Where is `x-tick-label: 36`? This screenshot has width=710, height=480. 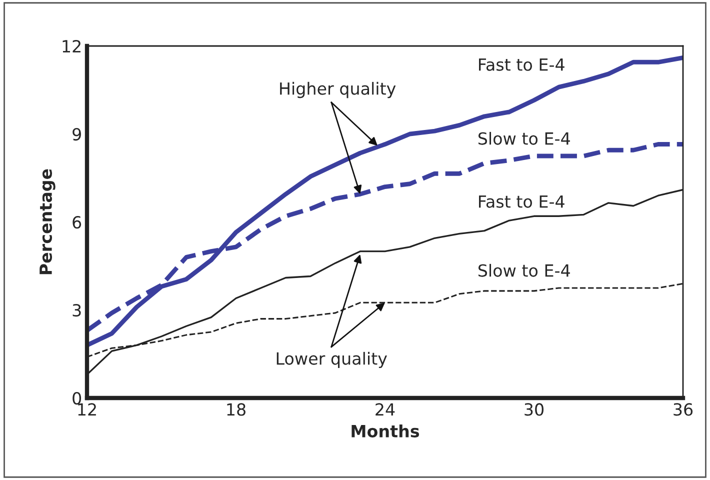
x-tick-label: 36 is located at coordinates (683, 409).